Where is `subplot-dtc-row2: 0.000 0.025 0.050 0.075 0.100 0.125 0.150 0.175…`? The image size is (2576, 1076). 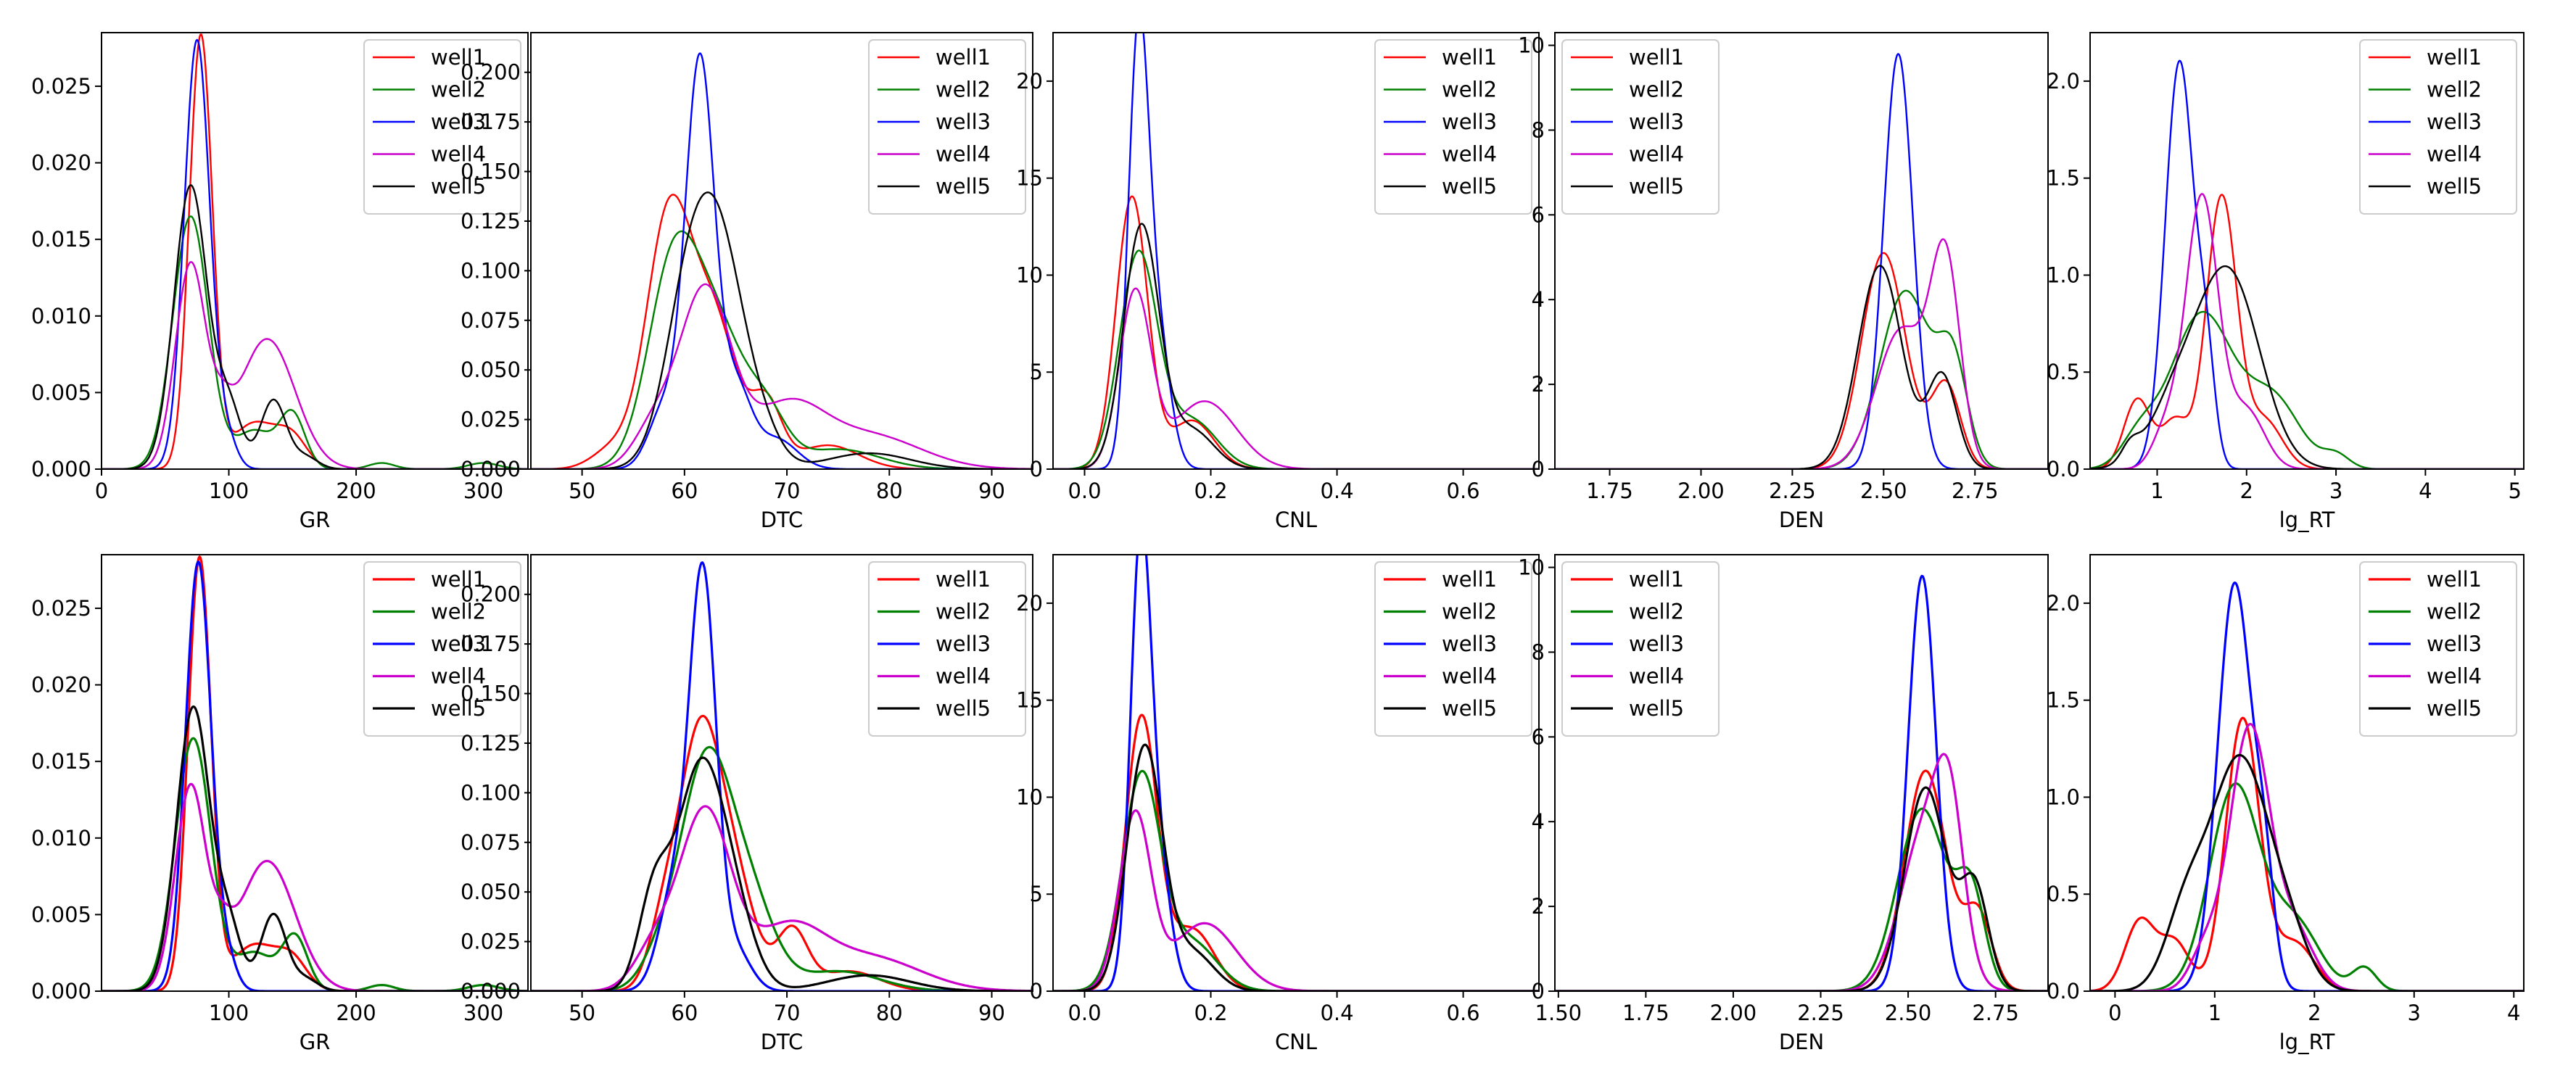
subplot-dtc-row2: 0.000 0.025 0.050 0.075 0.100 0.125 0.150 0.175… is located at coordinates (747, 804).